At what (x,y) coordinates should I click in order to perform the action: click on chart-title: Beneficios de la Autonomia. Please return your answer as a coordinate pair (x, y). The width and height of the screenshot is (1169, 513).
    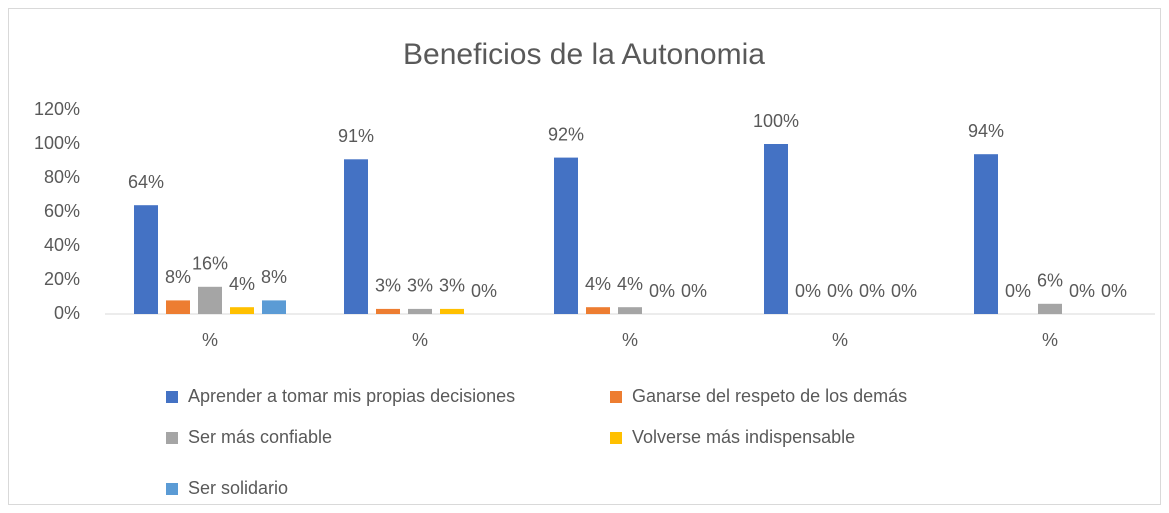
    Looking at the image, I should click on (584, 54).